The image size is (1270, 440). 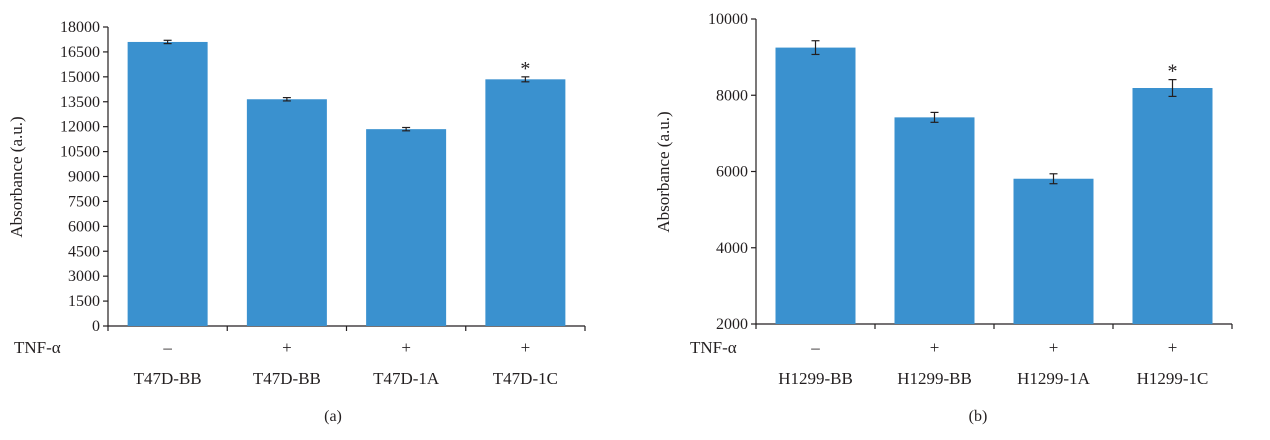 What do you see at coordinates (80, 52) in the screenshot?
I see `y-tick-label: 16500` at bounding box center [80, 52].